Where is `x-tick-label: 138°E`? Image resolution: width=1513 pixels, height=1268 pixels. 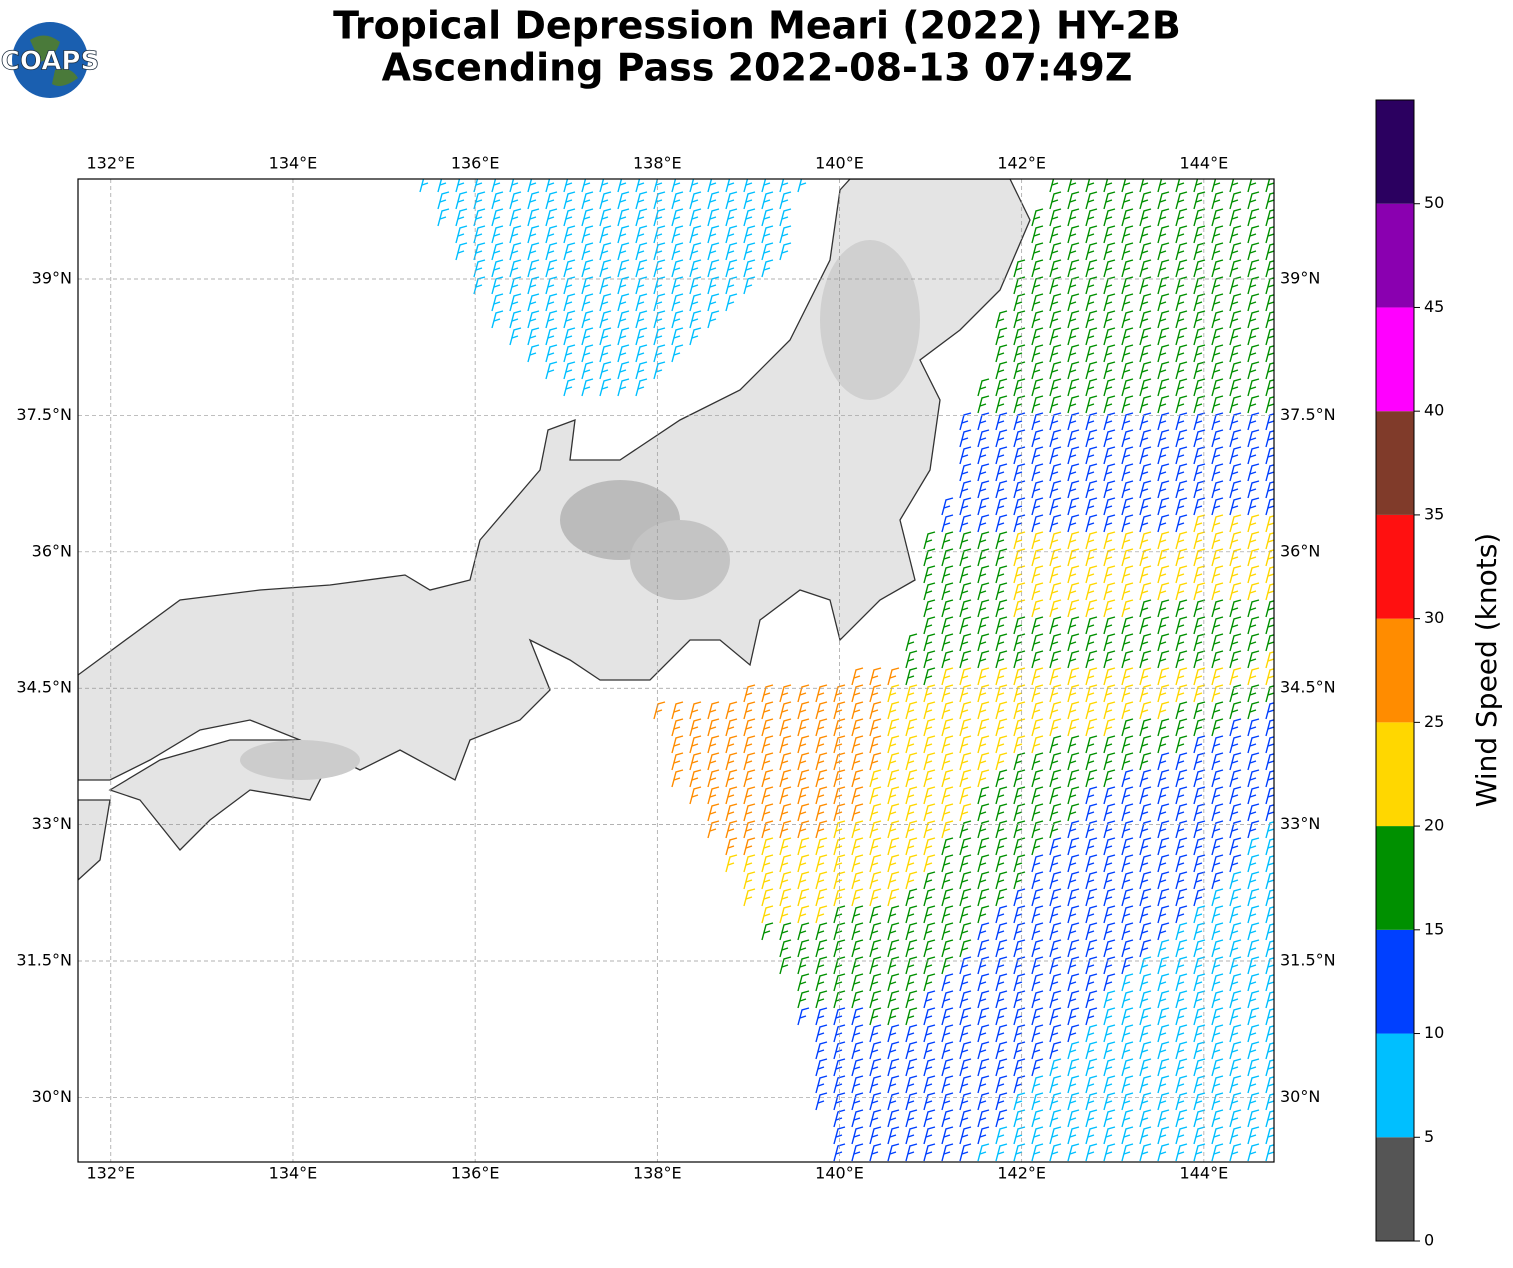 x-tick-label: 138°E is located at coordinates (657, 1173).